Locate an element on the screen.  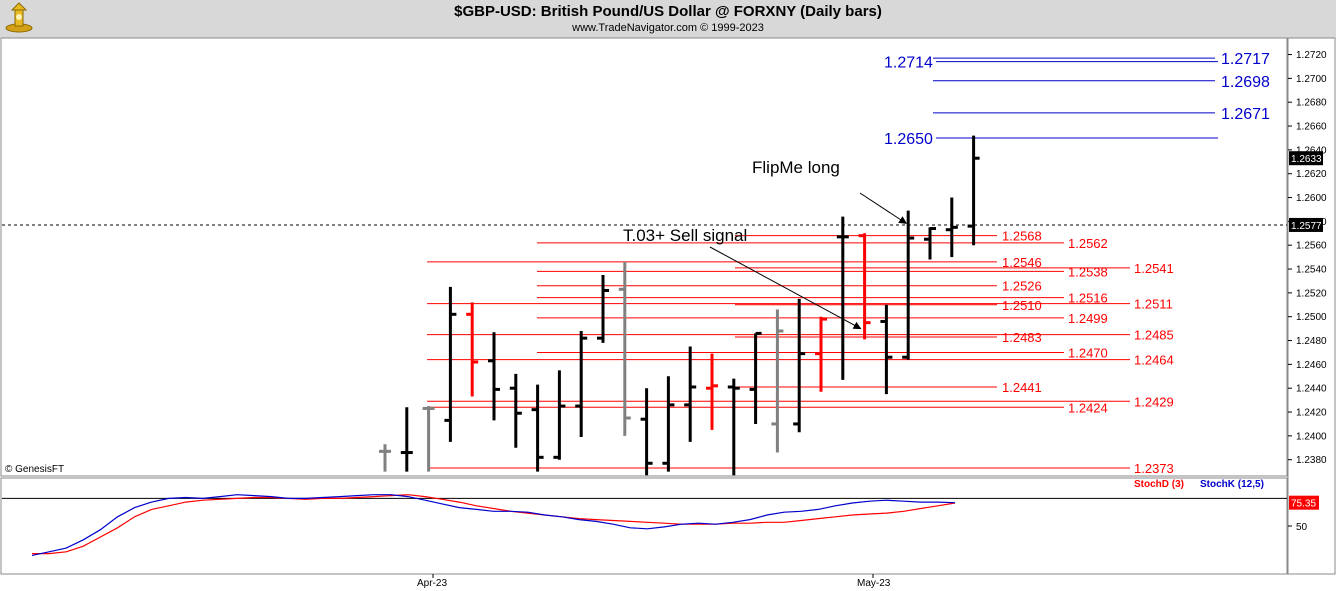
price-tick-label: 1.2700 is located at coordinates (1311, 79).